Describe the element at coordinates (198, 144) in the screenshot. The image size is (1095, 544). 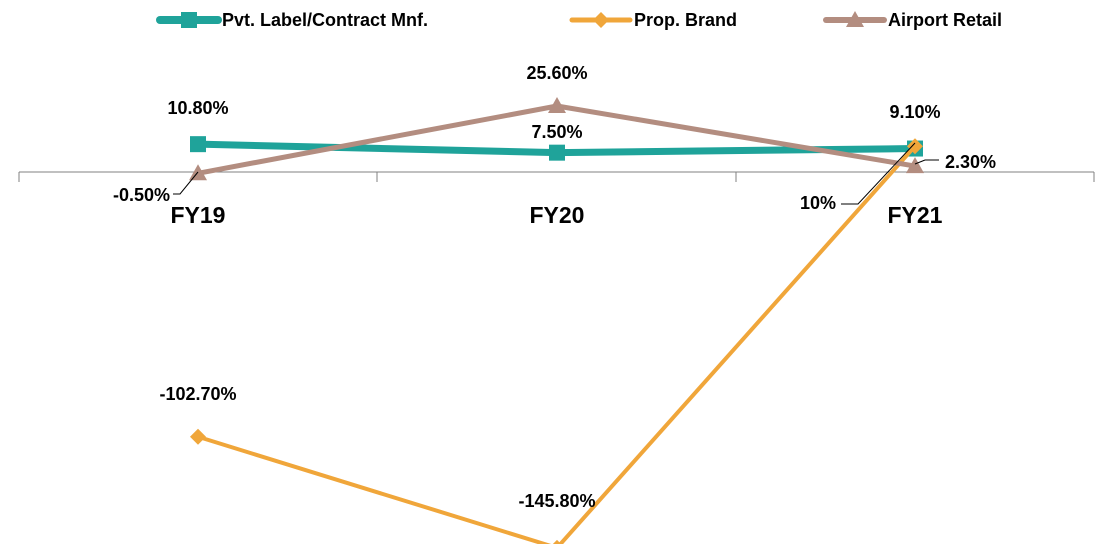
I see `data-point-pvt-label-contract-mnf-fy19` at that location.